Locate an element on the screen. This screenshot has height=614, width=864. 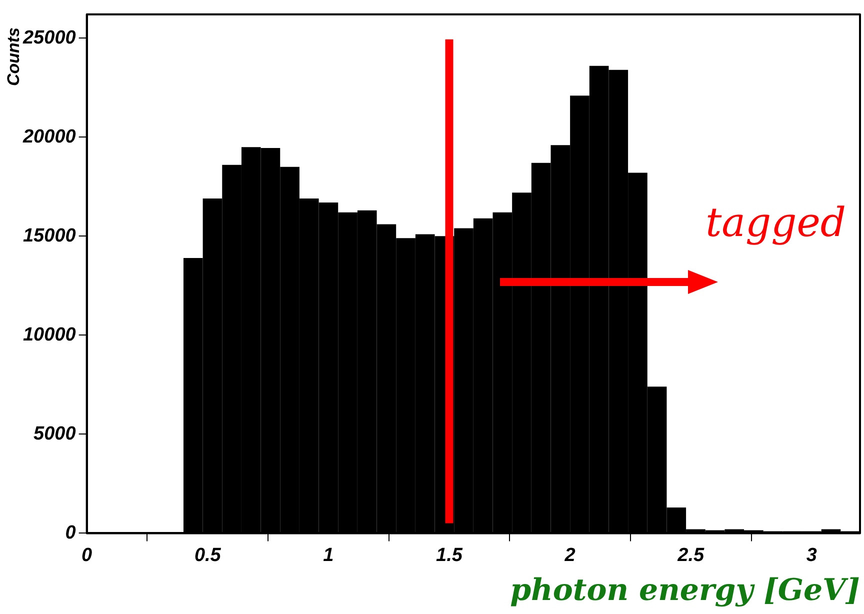
y-axis-title: Counts is located at coordinates (13, 56).